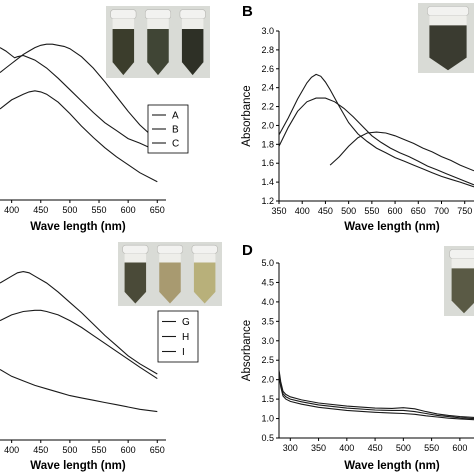 Image resolution: width=474 pixels, height=474 pixels. What do you see at coordinates (157, 210) in the screenshot?
I see `panel-a-x-tick-label: 650` at bounding box center [157, 210].